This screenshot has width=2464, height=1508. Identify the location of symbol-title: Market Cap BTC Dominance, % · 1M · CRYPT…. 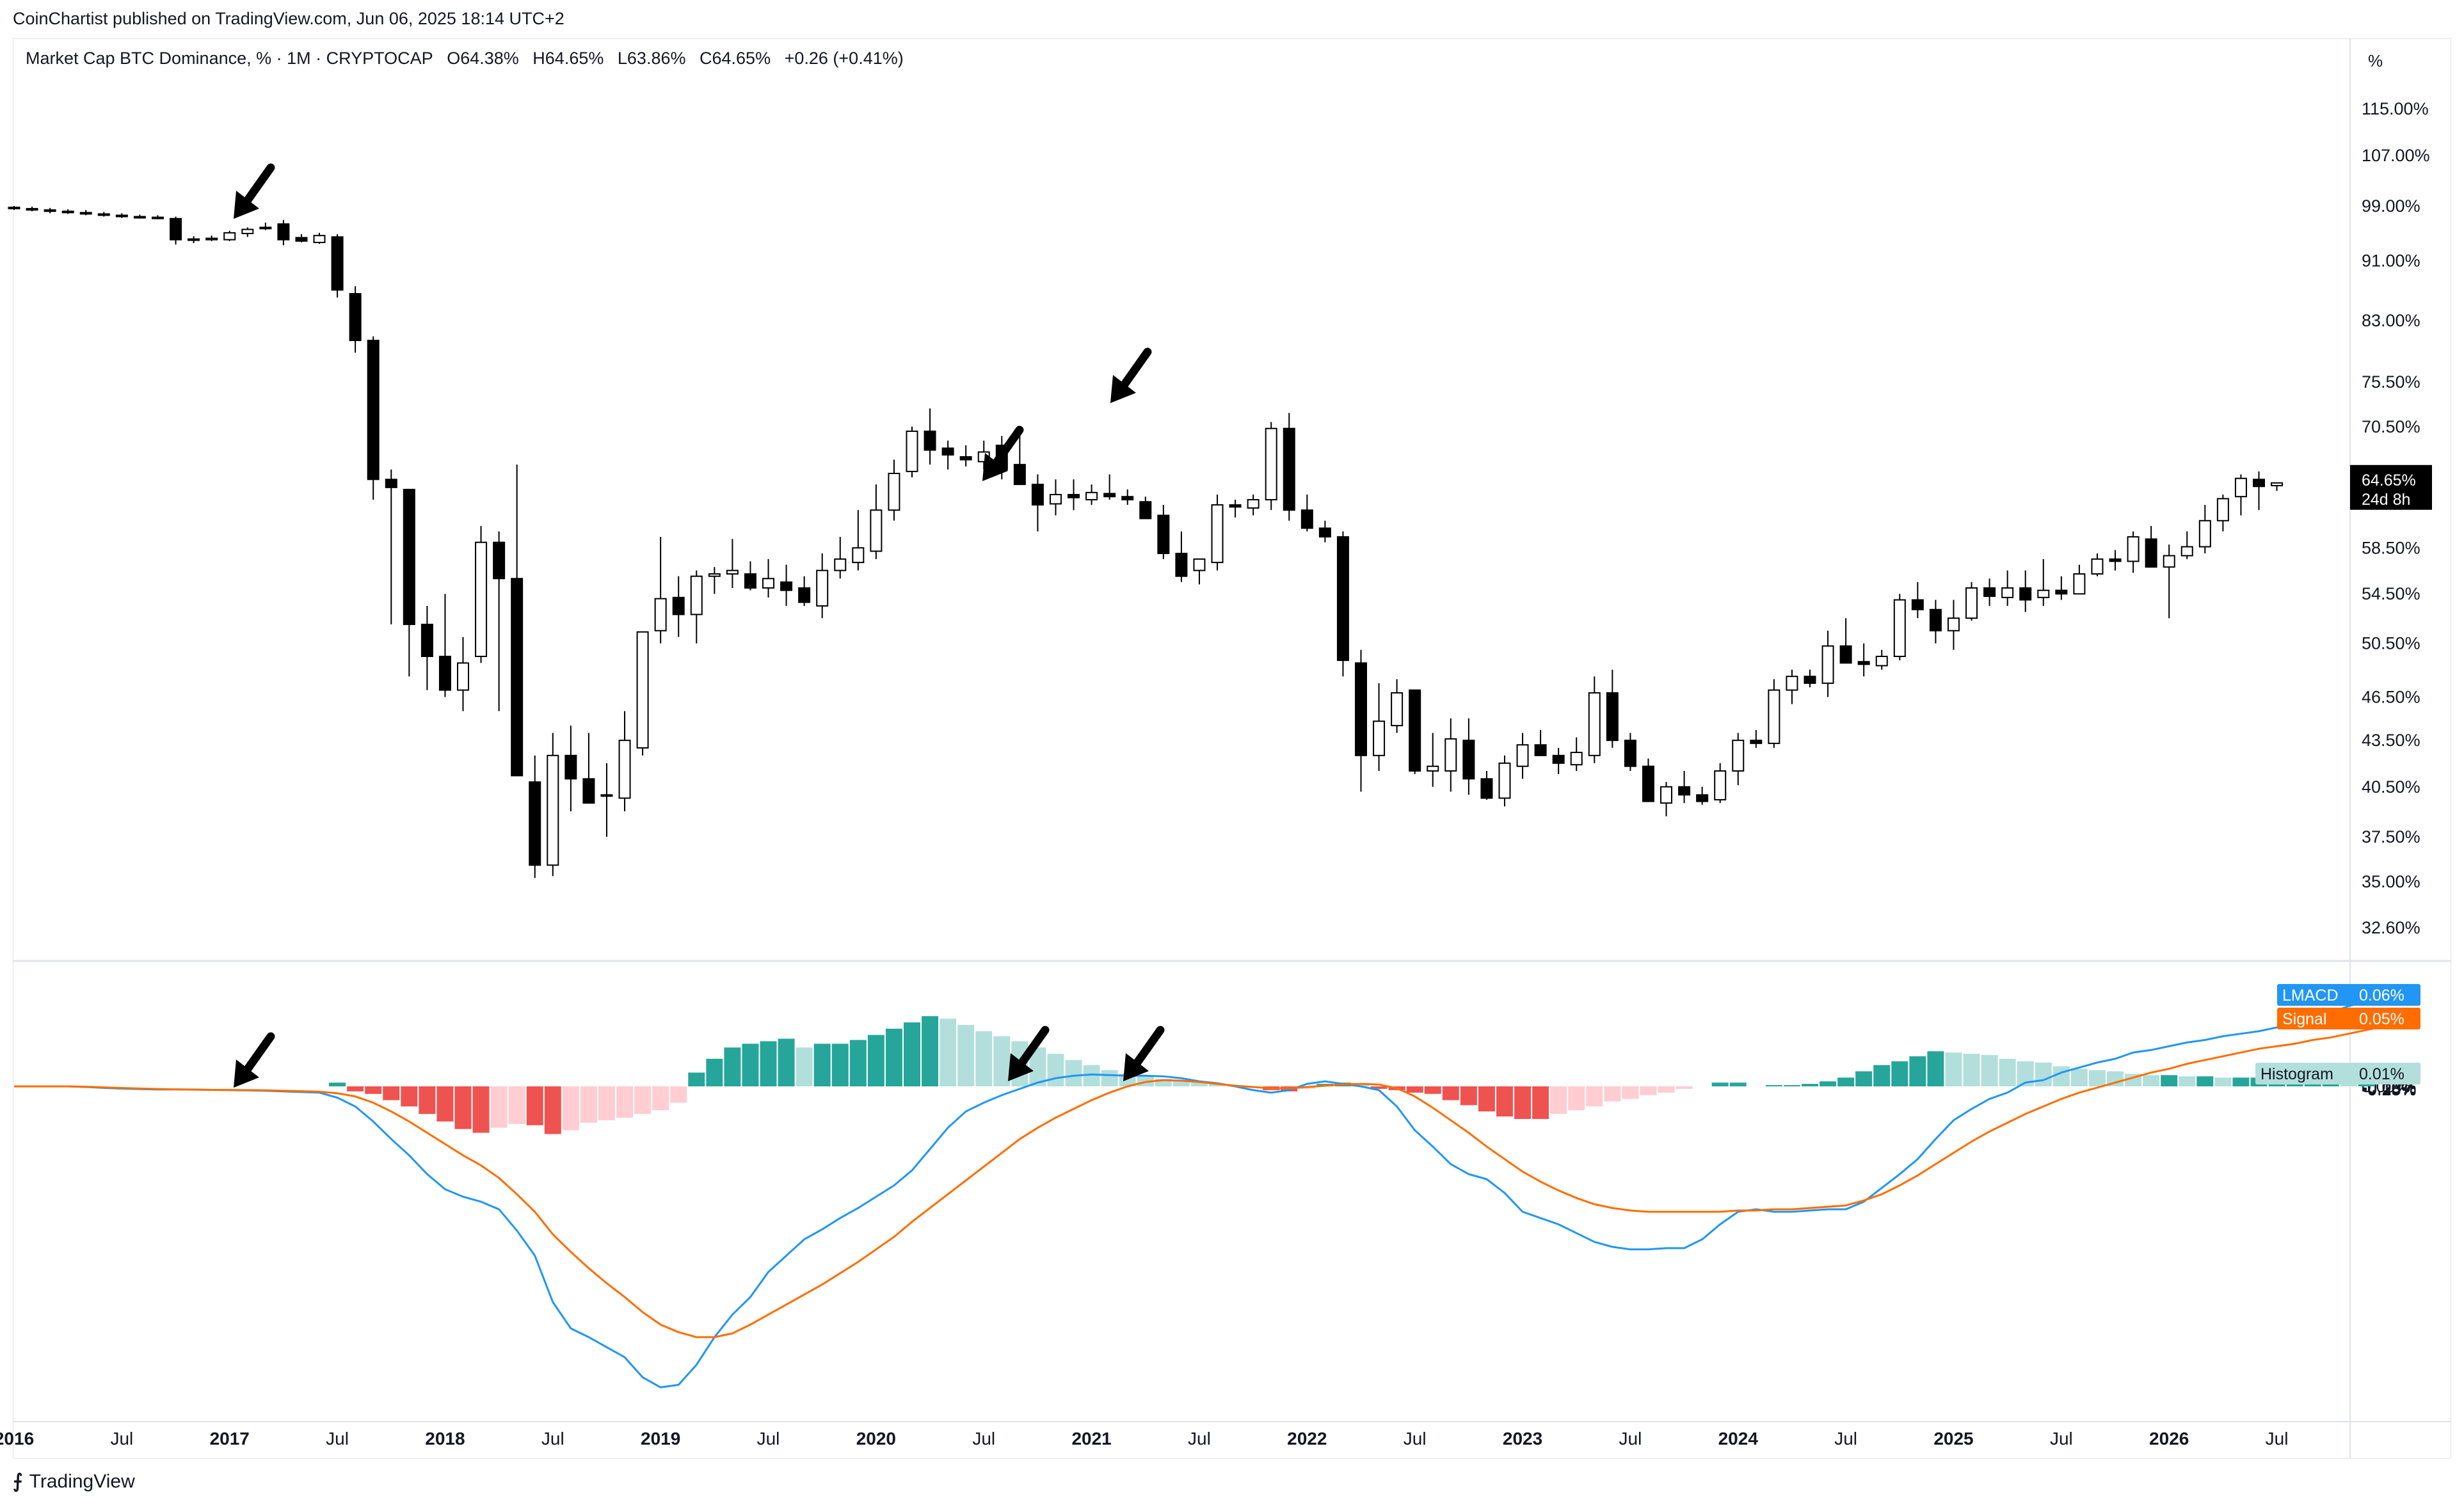
(229, 58).